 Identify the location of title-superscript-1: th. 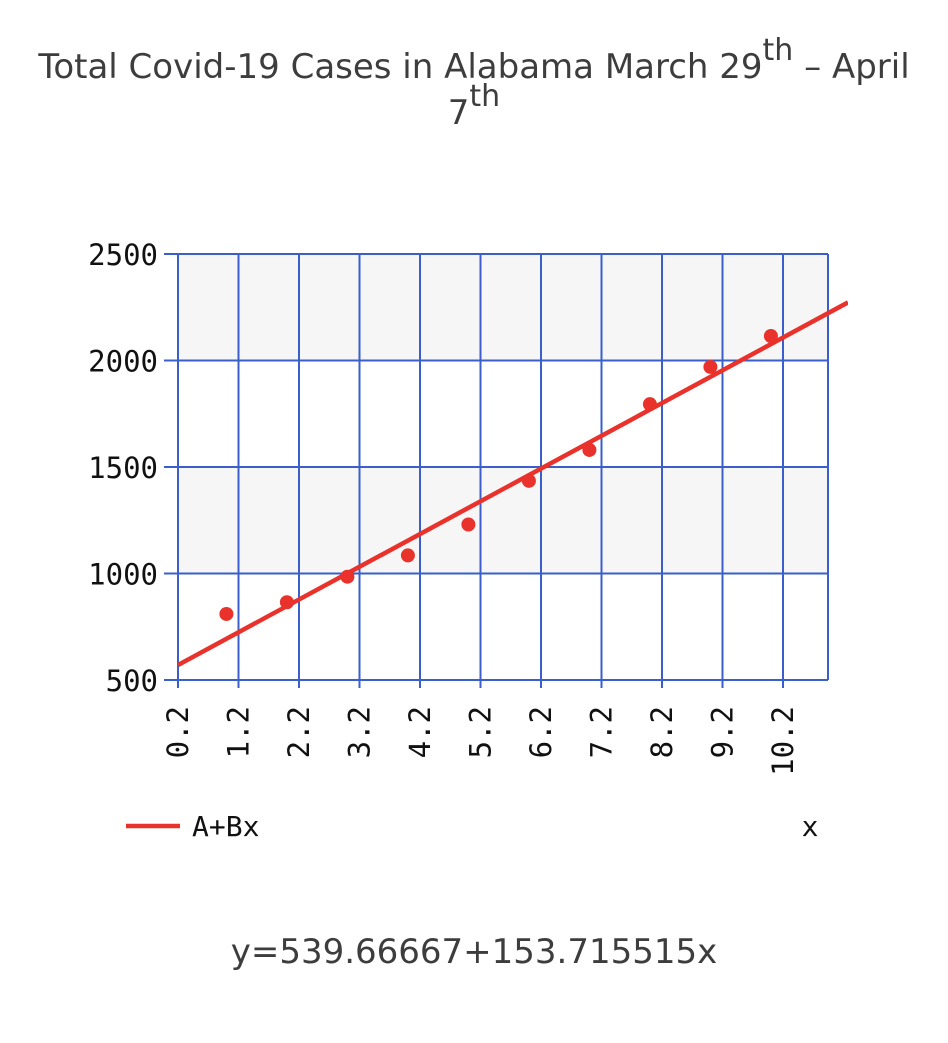
(778, 50).